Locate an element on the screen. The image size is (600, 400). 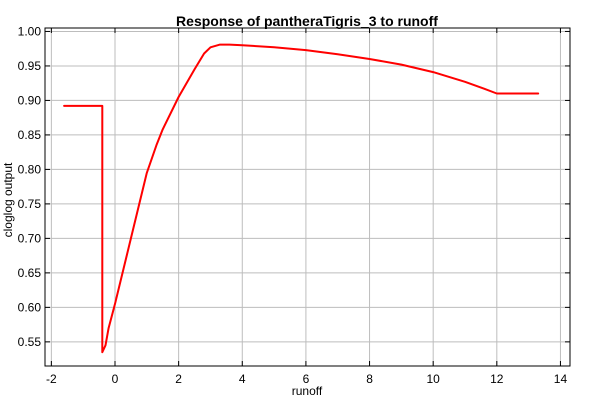
x-tick-label: 0 is located at coordinates (115, 379).